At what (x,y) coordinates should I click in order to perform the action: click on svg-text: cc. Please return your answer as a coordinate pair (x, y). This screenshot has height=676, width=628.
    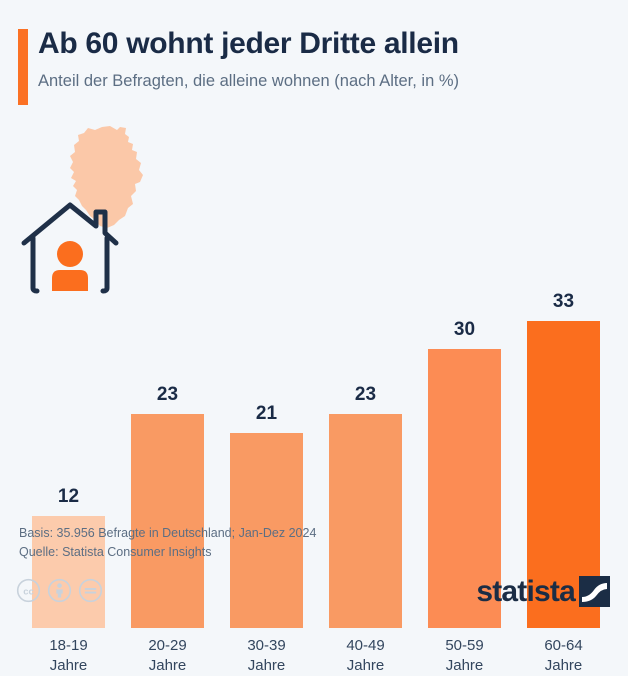
    Looking at the image, I should click on (28, 592).